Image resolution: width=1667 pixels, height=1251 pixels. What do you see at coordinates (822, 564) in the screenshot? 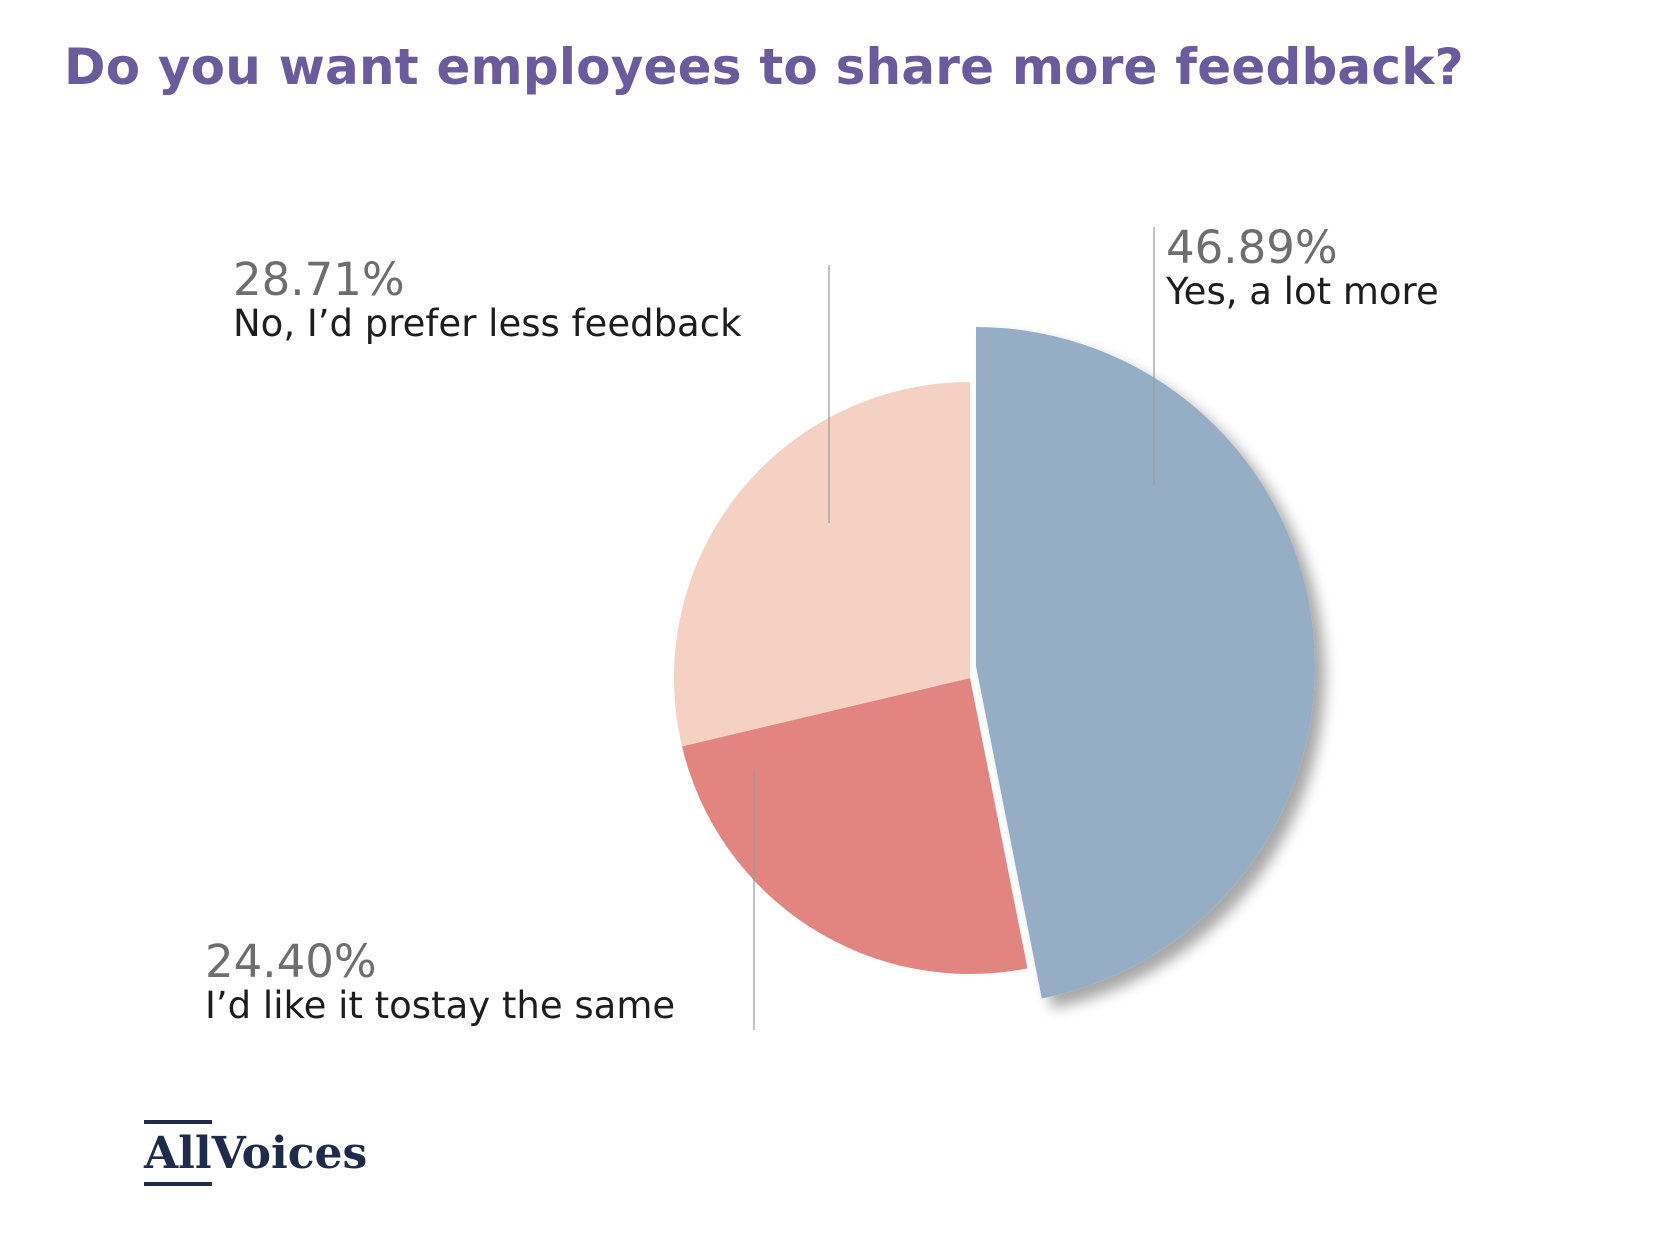
I see `pie-slice-prefer-less-feedback` at bounding box center [822, 564].